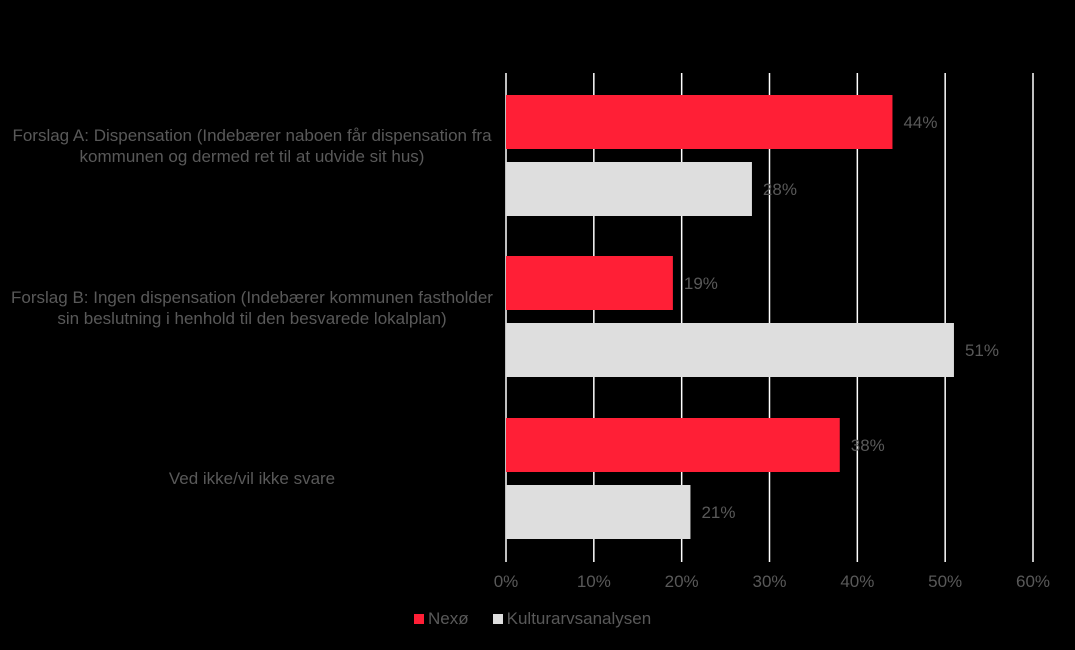  I want to click on data-label: 44%, so click(920, 122).